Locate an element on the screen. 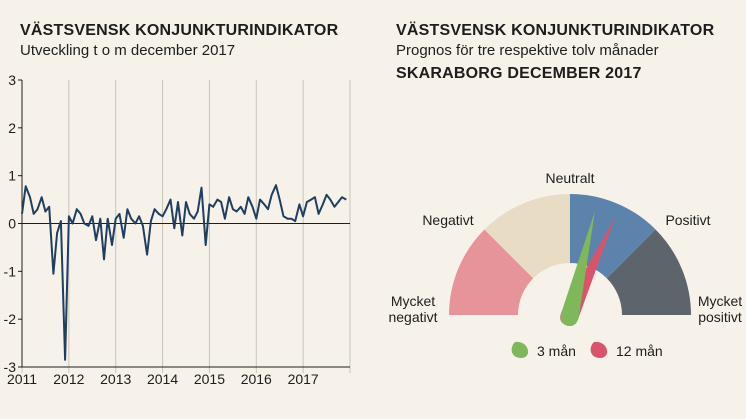  gauge-label-1: Negativt is located at coordinates (447, 220).